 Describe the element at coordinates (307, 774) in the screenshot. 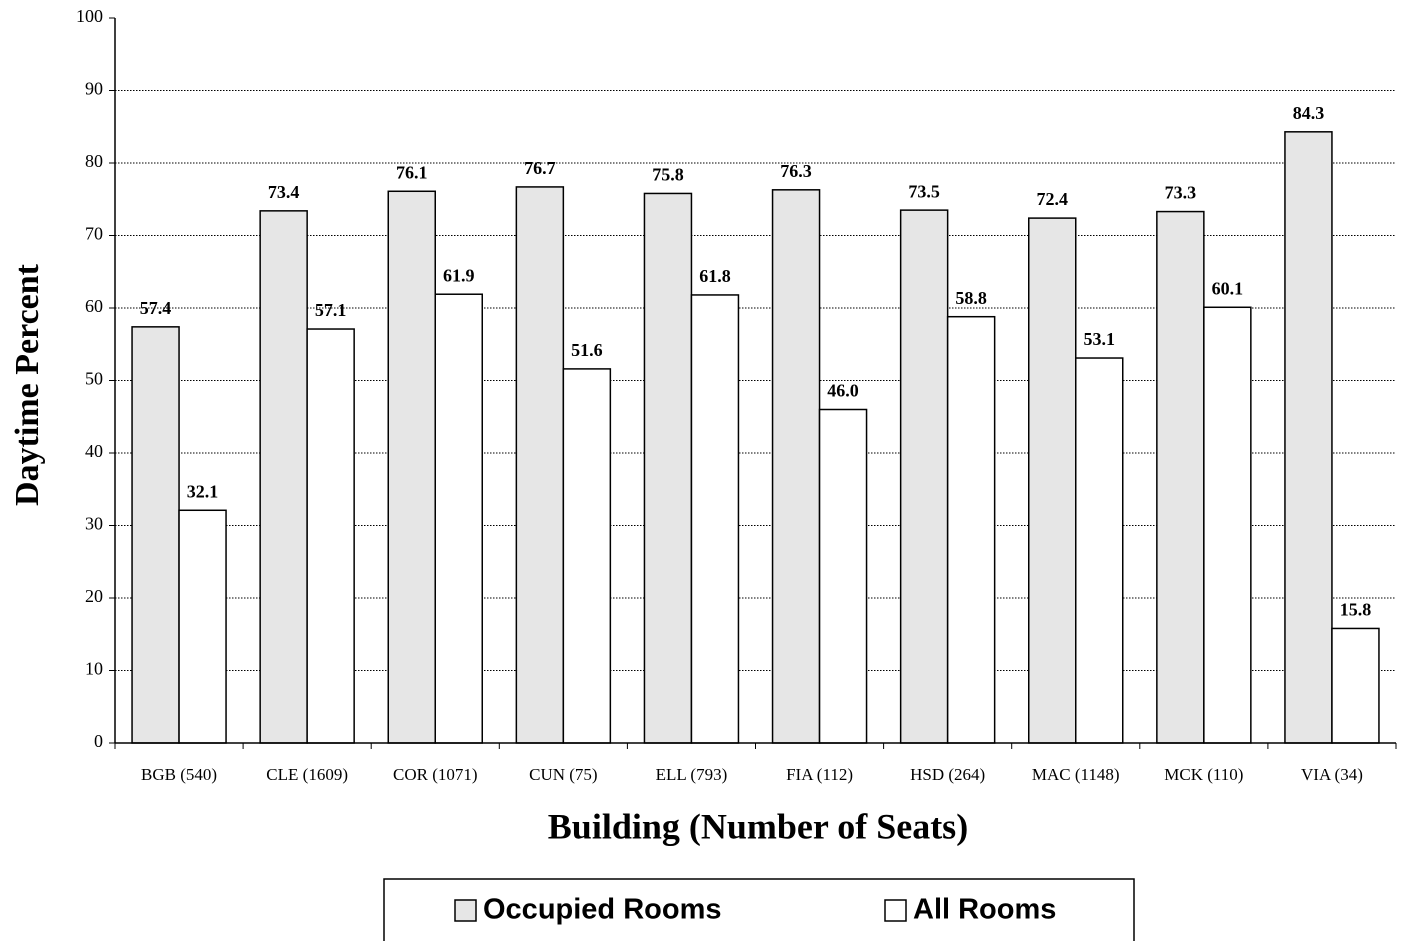

I see `x-tick-label: CLE (1609)` at that location.